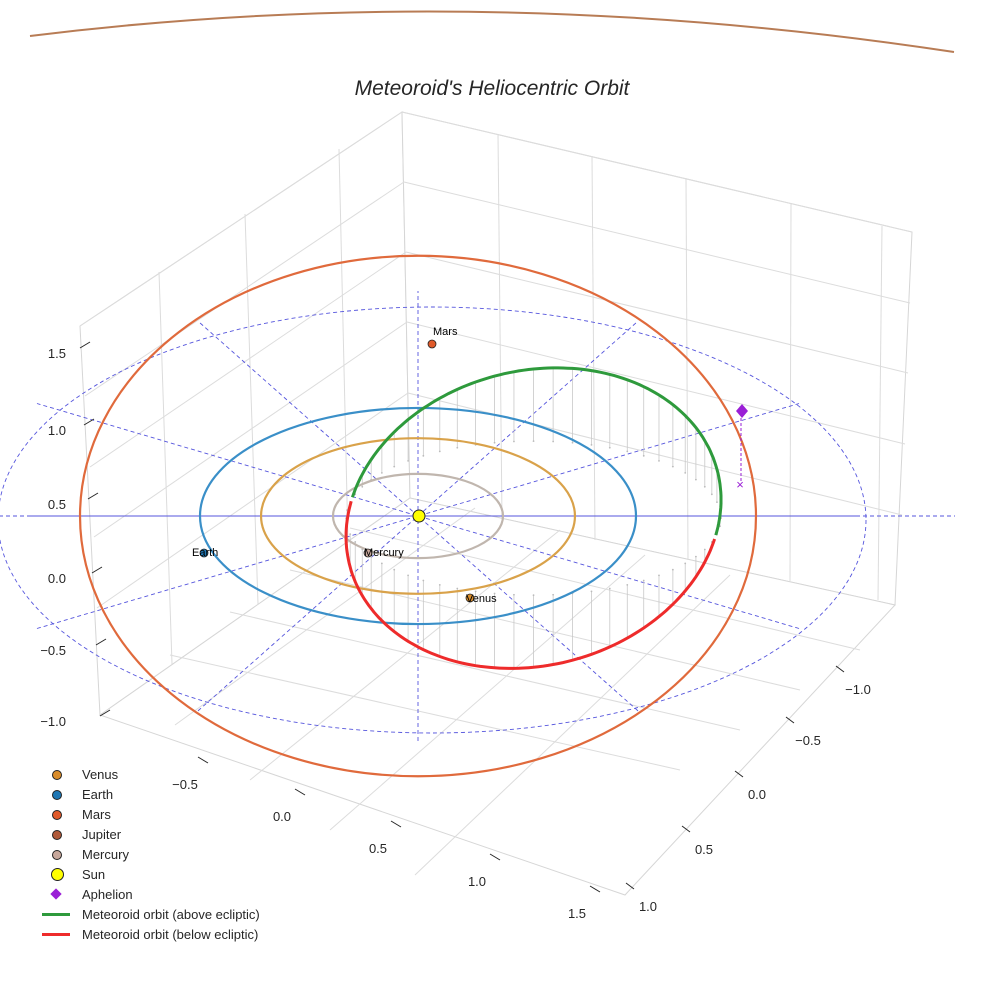 The image size is (984, 984). What do you see at coordinates (171, 914) in the screenshot?
I see `legend-label: Meteoroid orbit (above ecliptic)` at bounding box center [171, 914].